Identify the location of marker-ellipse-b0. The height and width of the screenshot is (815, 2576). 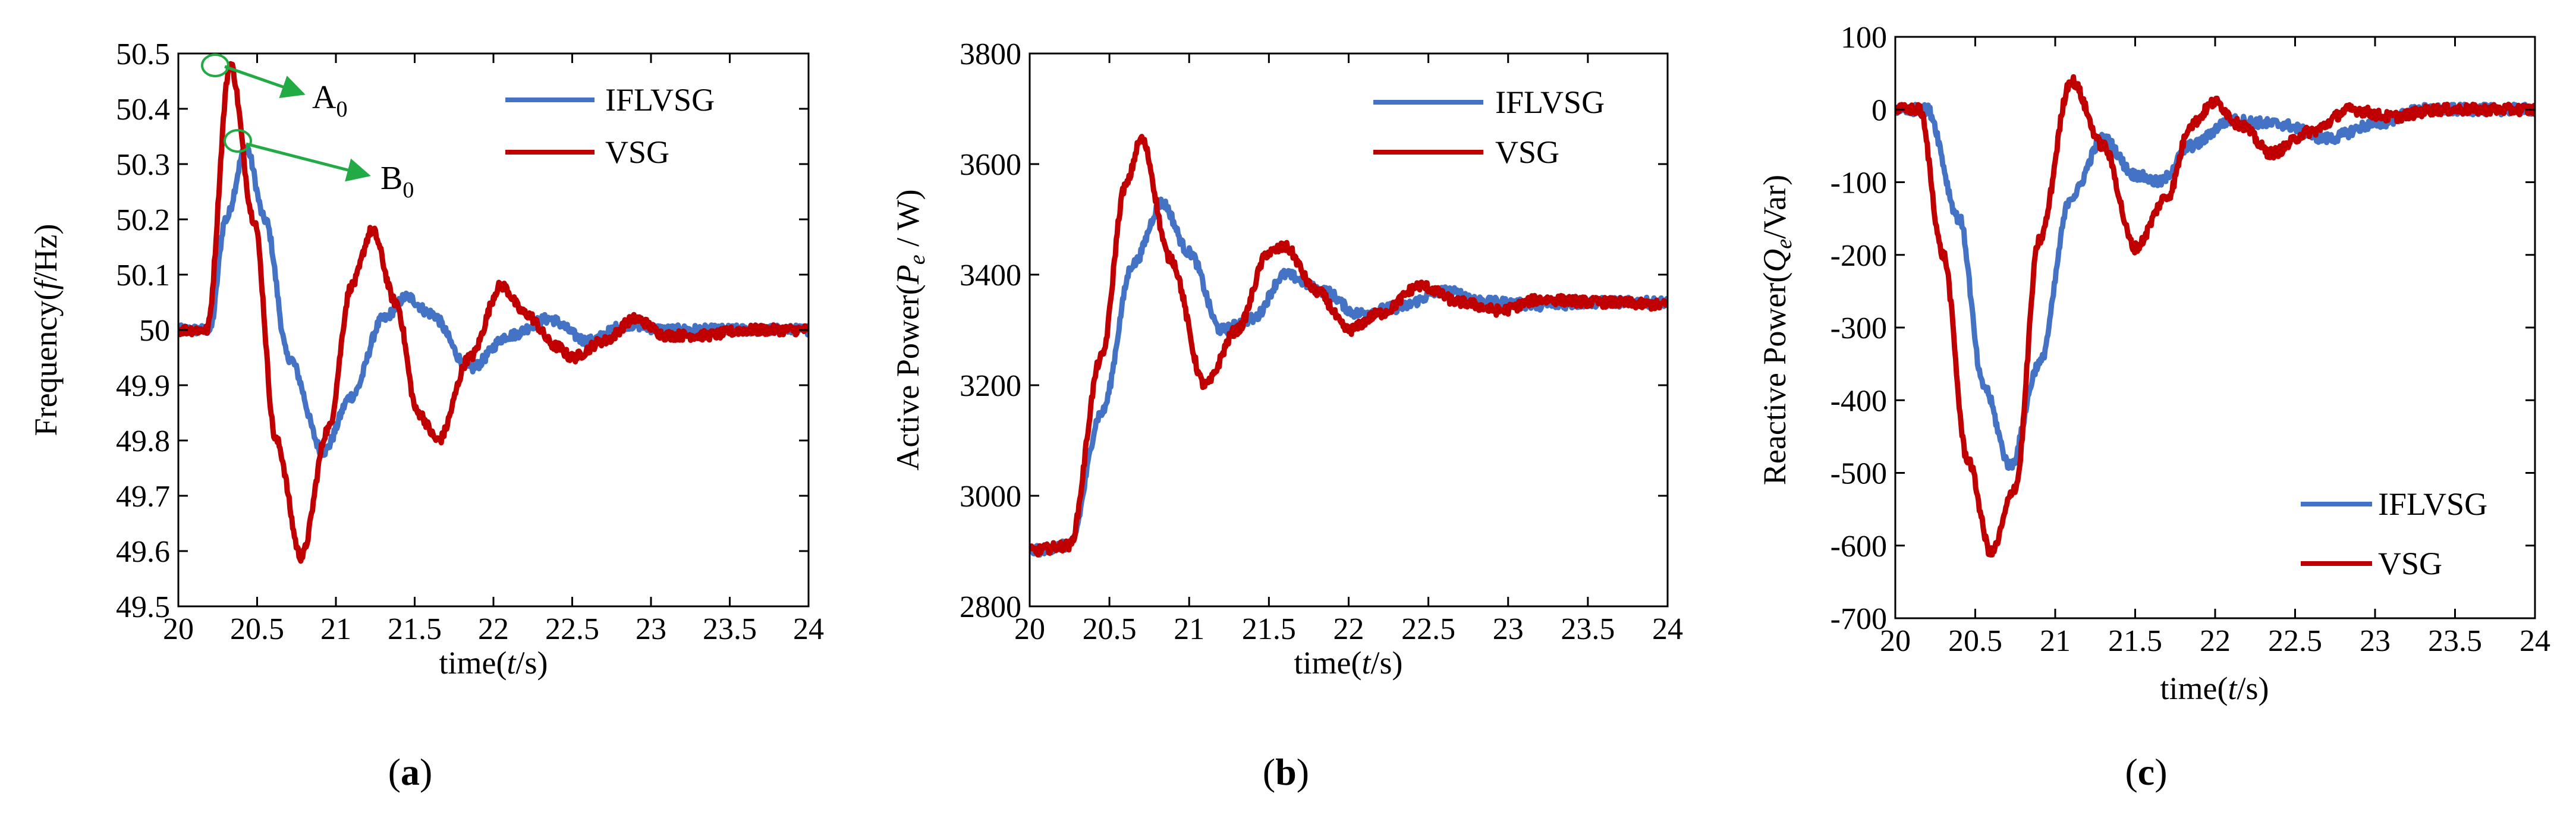
(238, 141).